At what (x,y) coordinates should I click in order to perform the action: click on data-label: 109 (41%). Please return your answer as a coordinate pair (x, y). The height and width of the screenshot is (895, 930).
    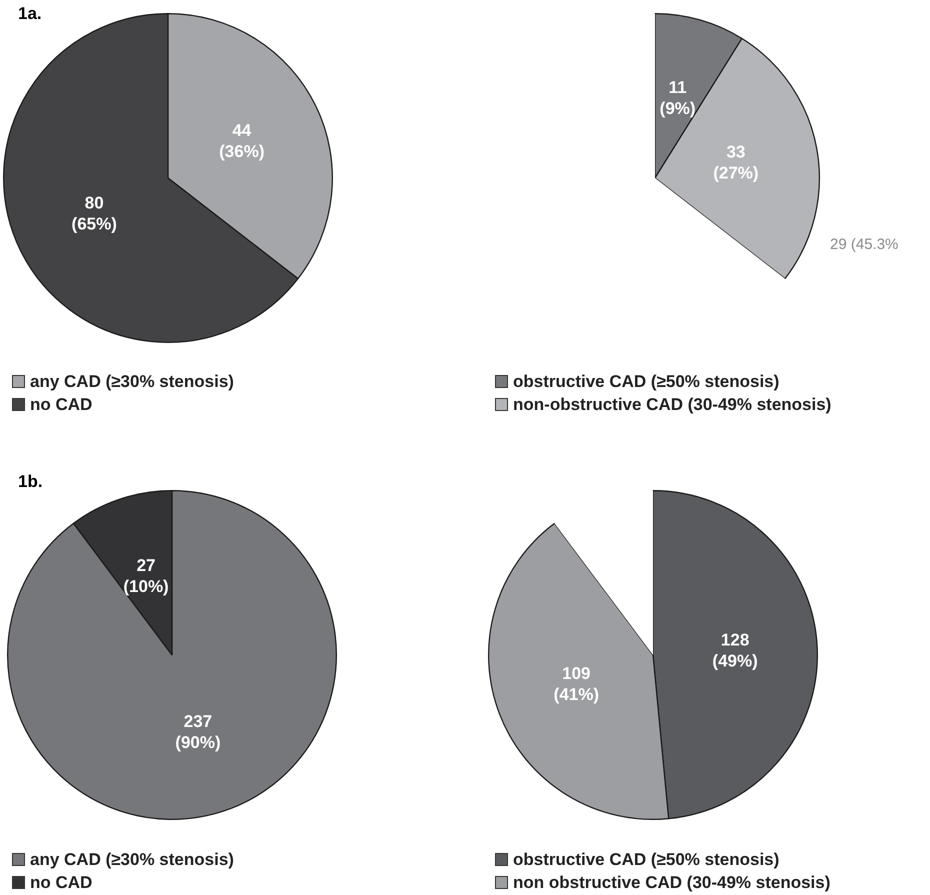
    Looking at the image, I should click on (577, 684).